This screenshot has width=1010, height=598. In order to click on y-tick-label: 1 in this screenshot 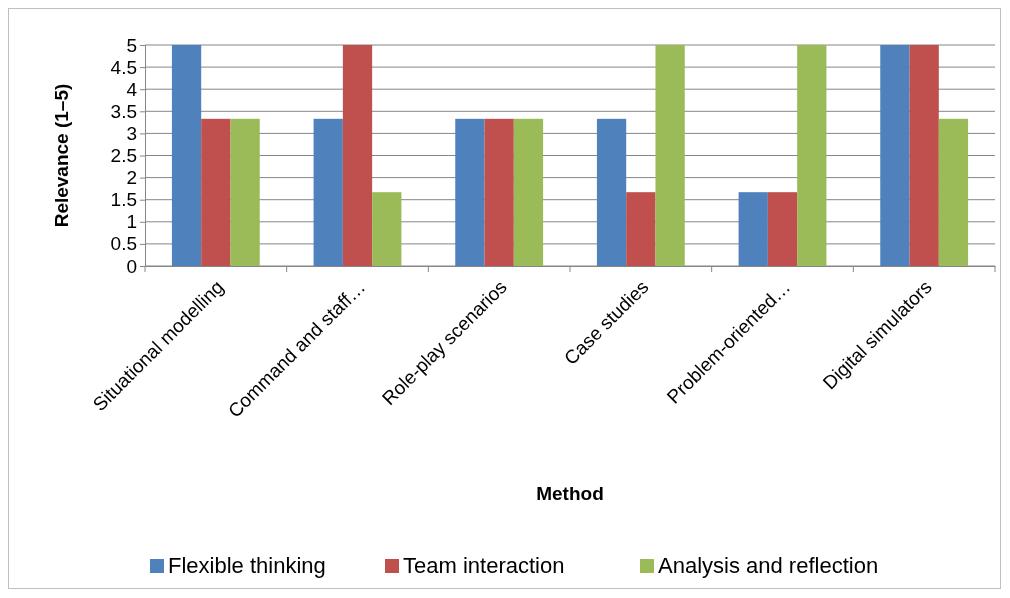, I will do `click(131, 222)`.